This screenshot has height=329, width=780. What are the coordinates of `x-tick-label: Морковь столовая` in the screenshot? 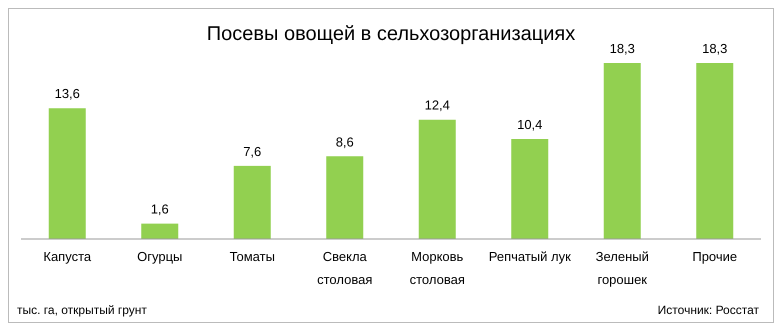 It's located at (437, 268).